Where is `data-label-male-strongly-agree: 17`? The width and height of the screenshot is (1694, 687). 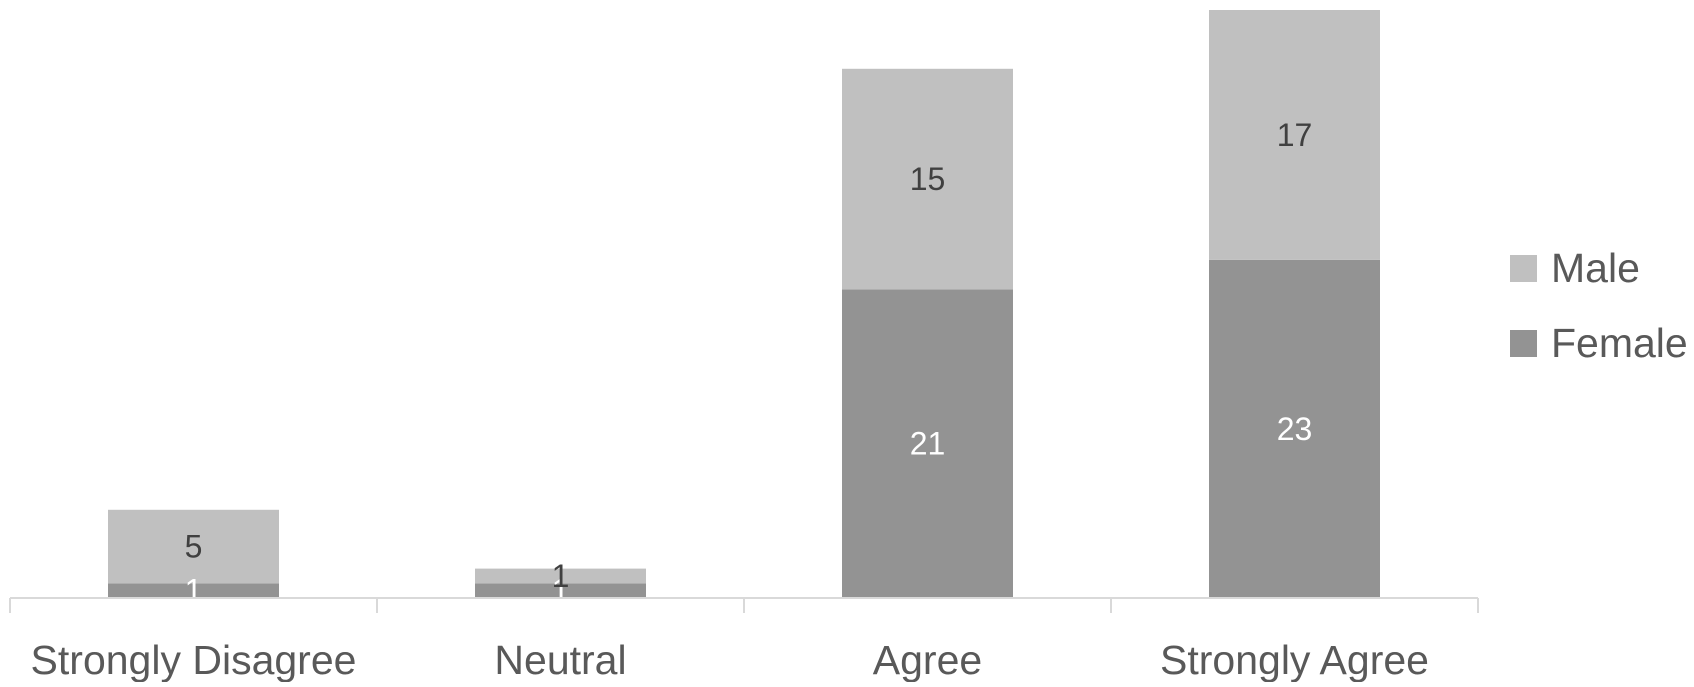 data-label-male-strongly-agree: 17 is located at coordinates (1295, 135).